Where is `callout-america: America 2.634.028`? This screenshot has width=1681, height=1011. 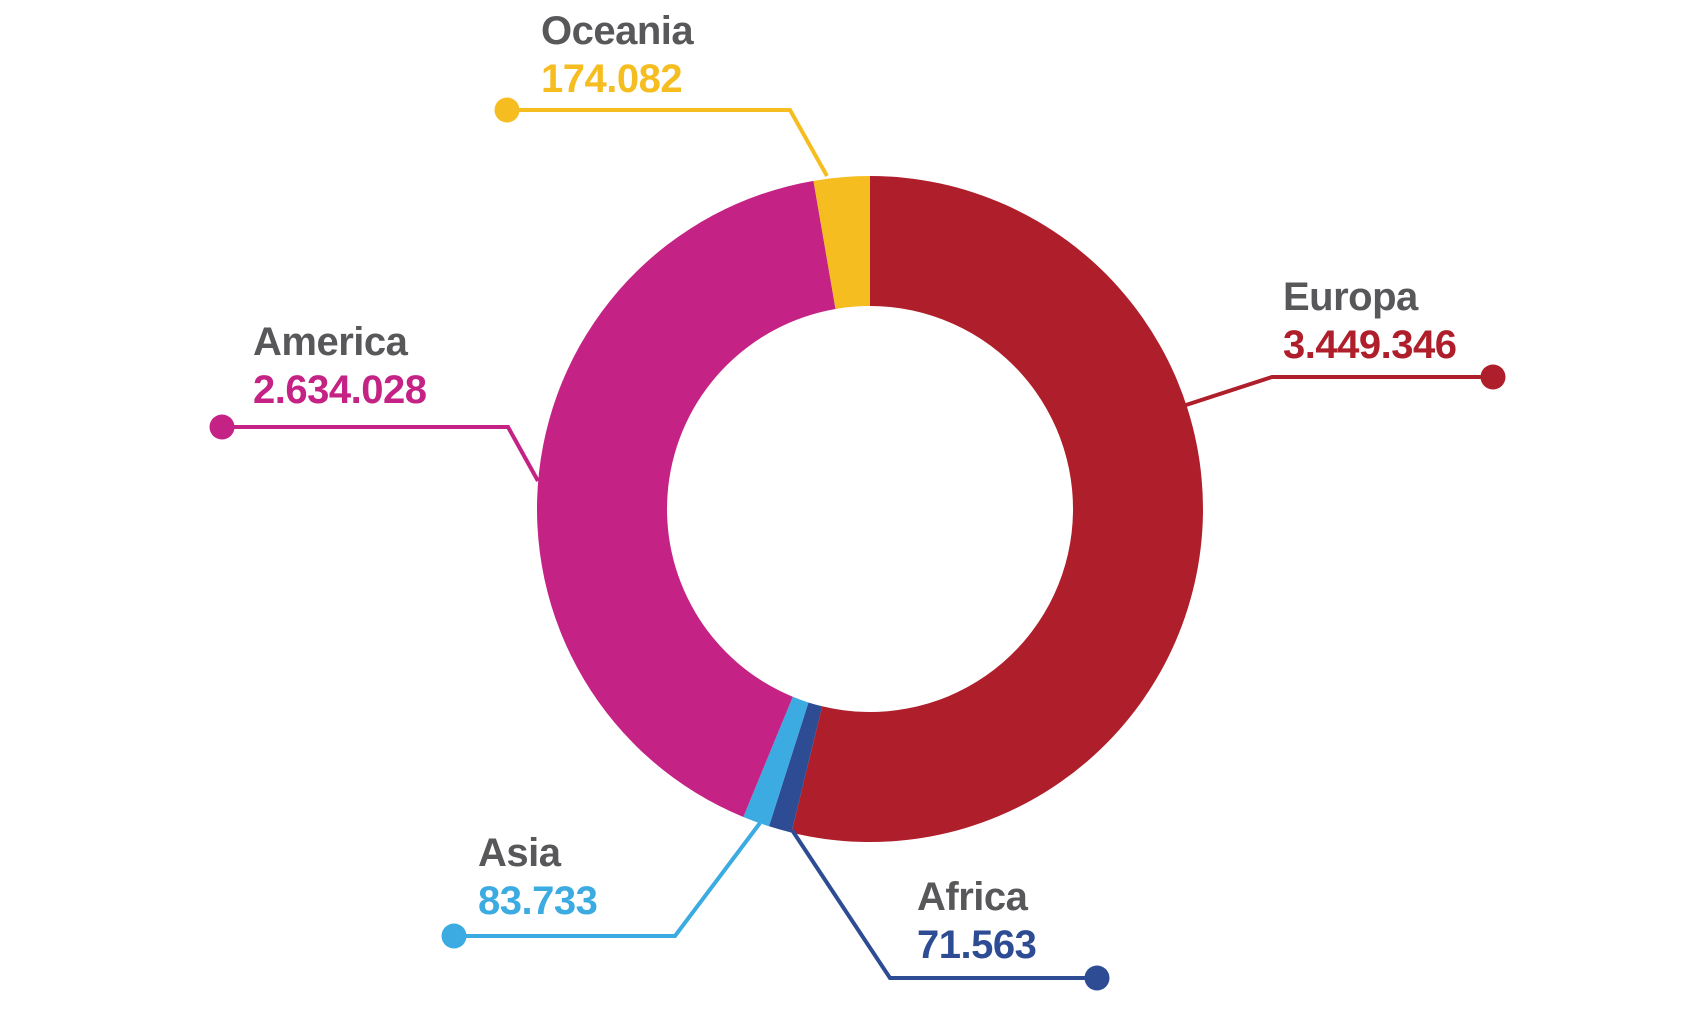
callout-america: America 2.634.028 is located at coordinates (340, 366).